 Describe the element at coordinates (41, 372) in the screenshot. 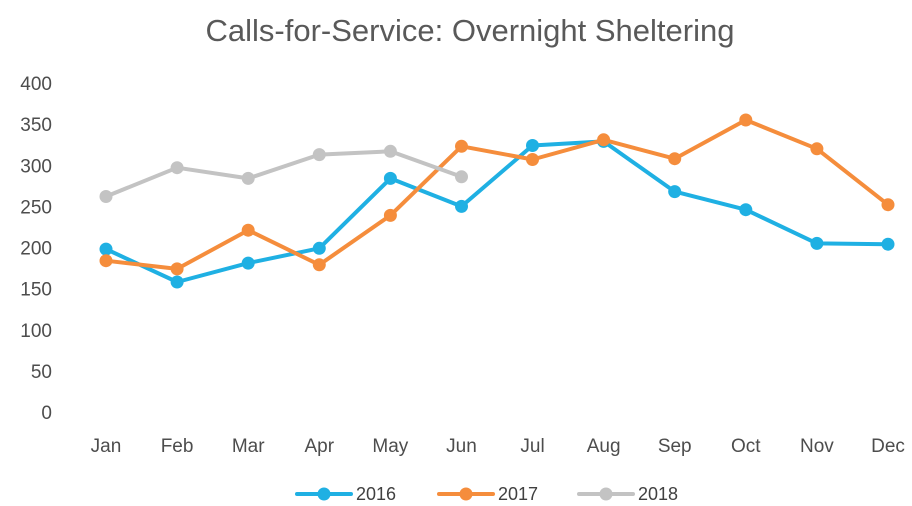

I see `y-tick-label: 50` at that location.